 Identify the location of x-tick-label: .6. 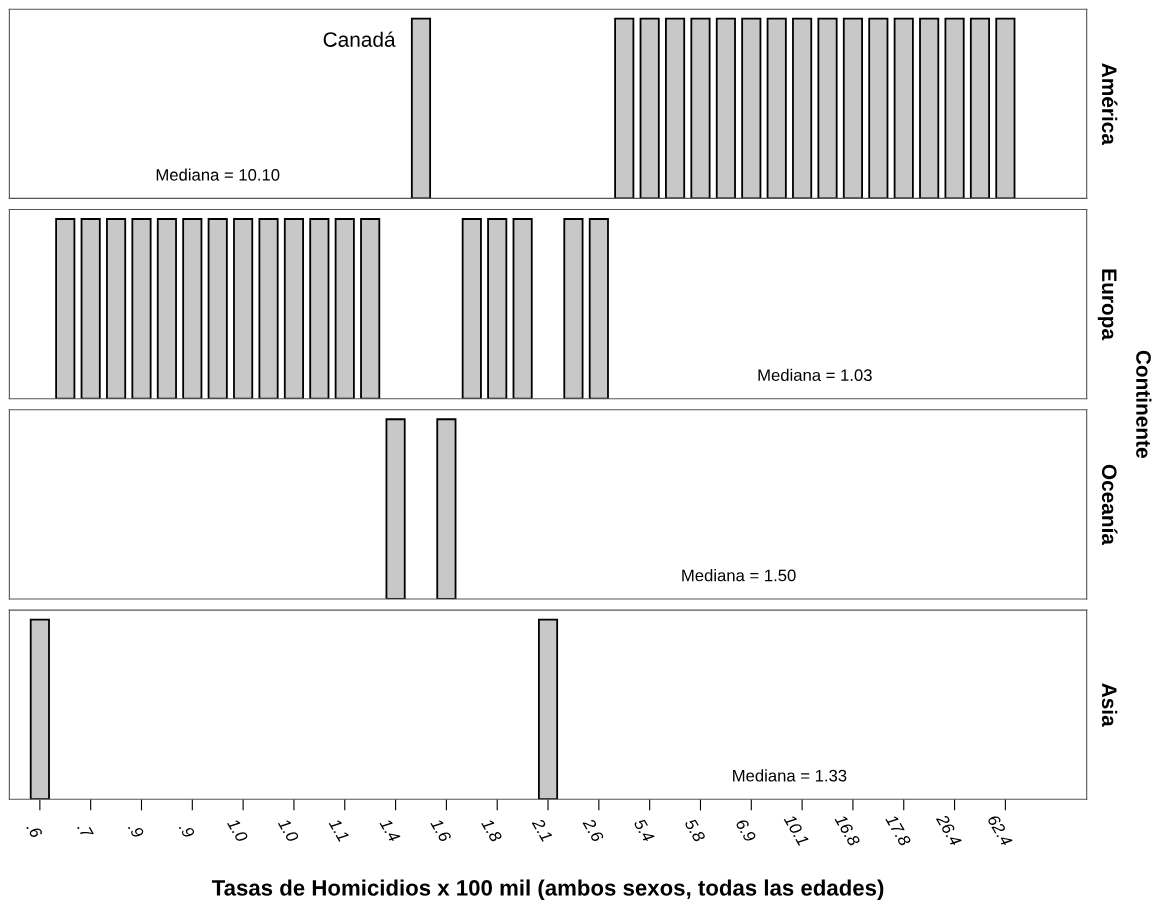
(34, 830).